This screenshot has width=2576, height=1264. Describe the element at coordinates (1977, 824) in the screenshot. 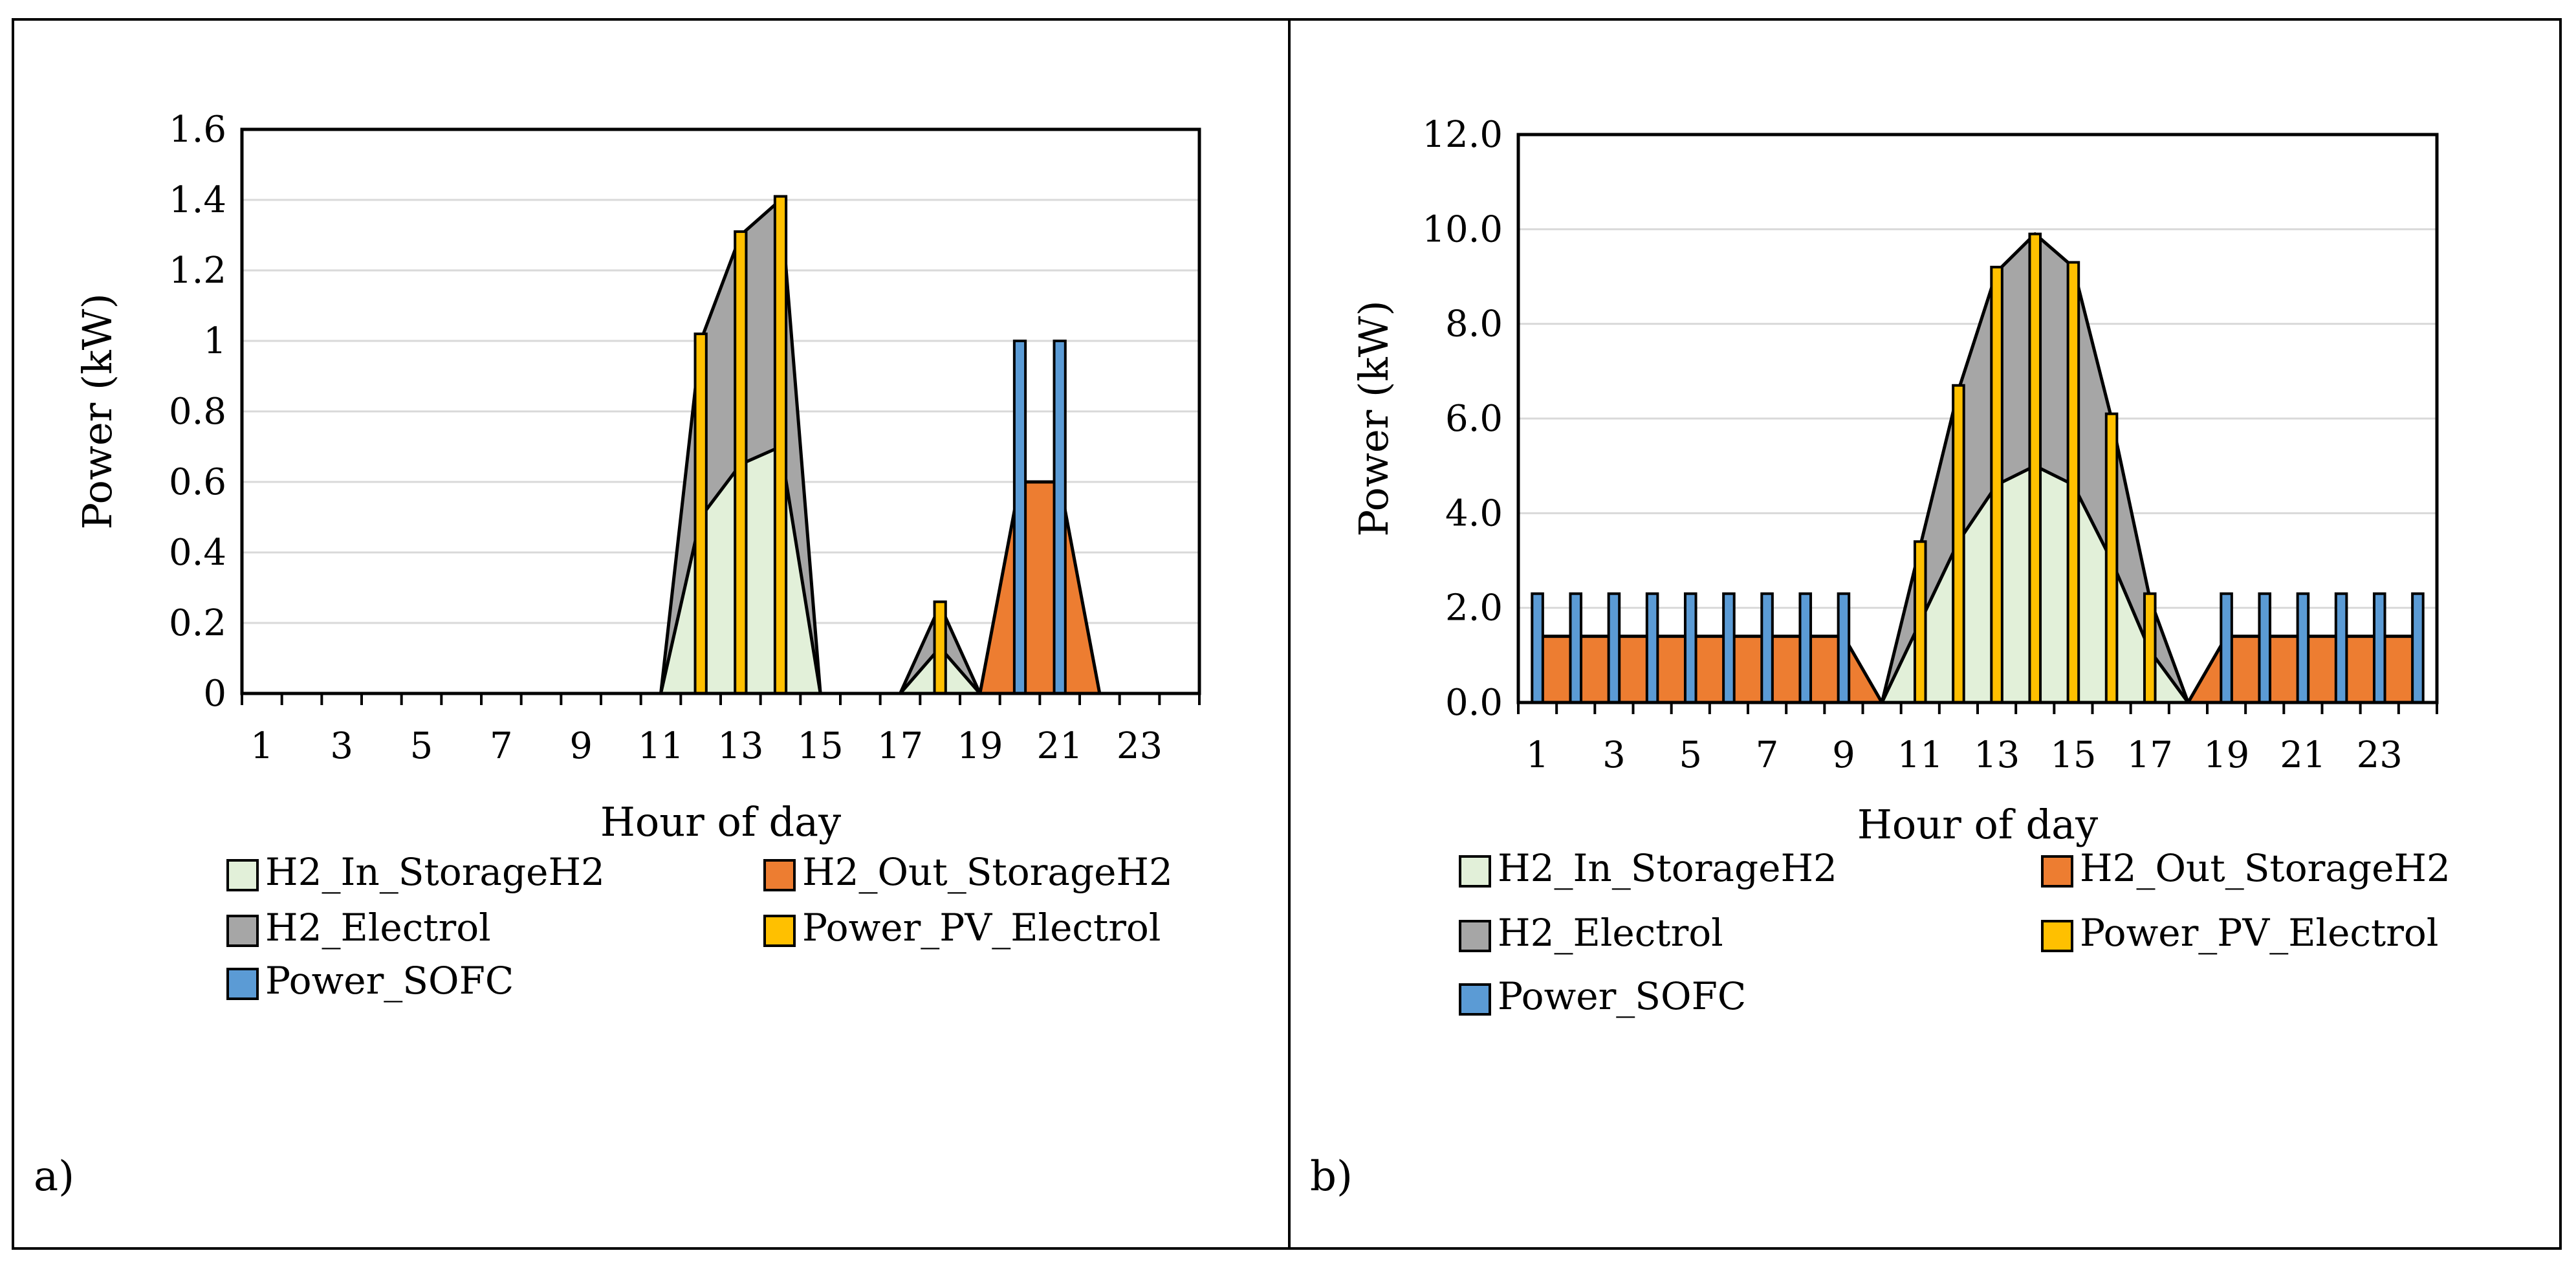

I see `chart-b-x-axis-title: Hour of day` at that location.